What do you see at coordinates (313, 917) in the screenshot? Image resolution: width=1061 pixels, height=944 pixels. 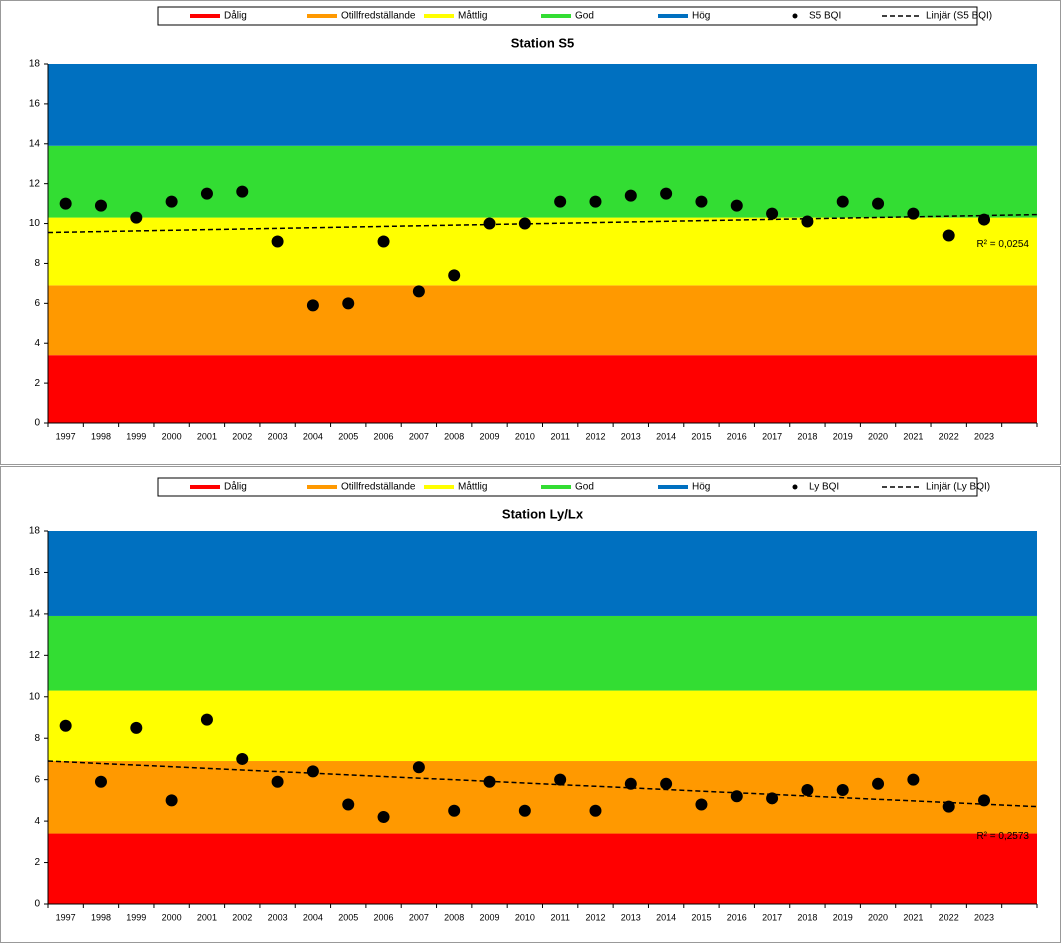 I see `x-tick-label: 2004` at bounding box center [313, 917].